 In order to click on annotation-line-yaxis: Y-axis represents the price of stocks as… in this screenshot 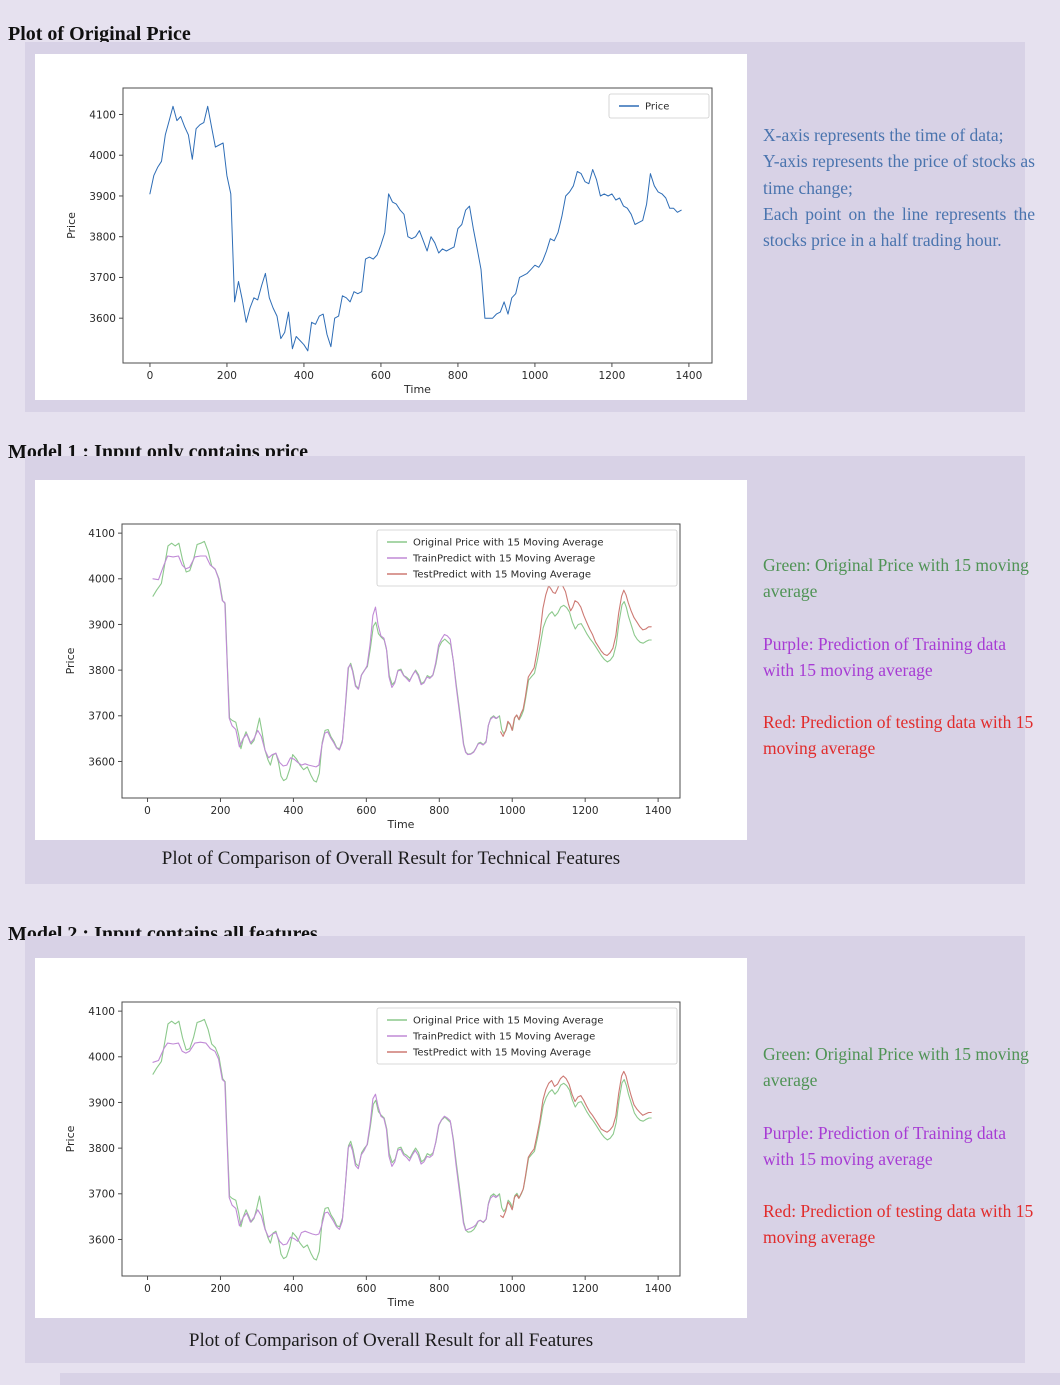, I will do `click(899, 174)`.